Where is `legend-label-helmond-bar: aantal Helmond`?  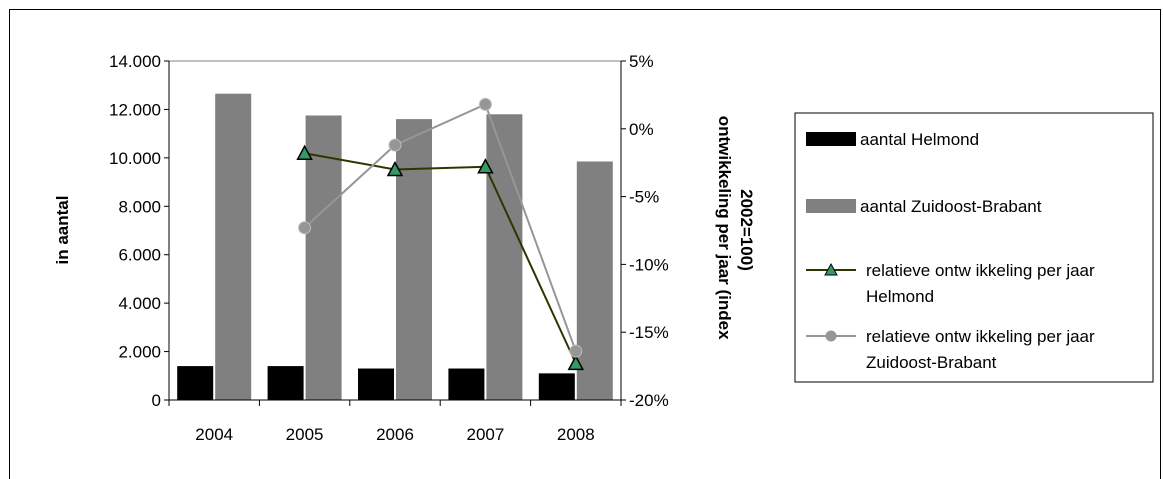
legend-label-helmond-bar: aantal Helmond is located at coordinates (919, 139).